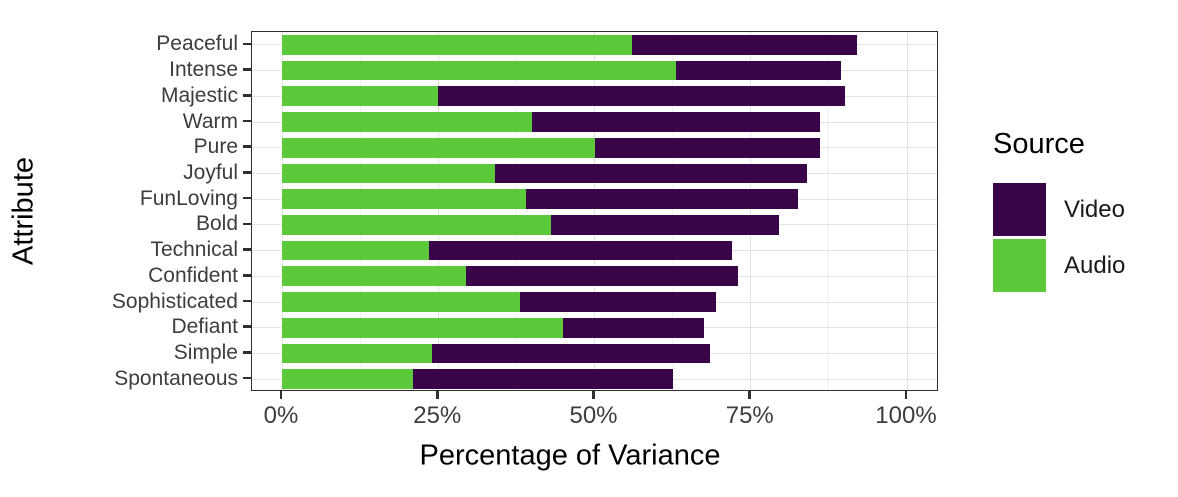 Image resolution: width=1178 pixels, height=497 pixels. I want to click on x-axis-tick-label: 0%, so click(281, 415).